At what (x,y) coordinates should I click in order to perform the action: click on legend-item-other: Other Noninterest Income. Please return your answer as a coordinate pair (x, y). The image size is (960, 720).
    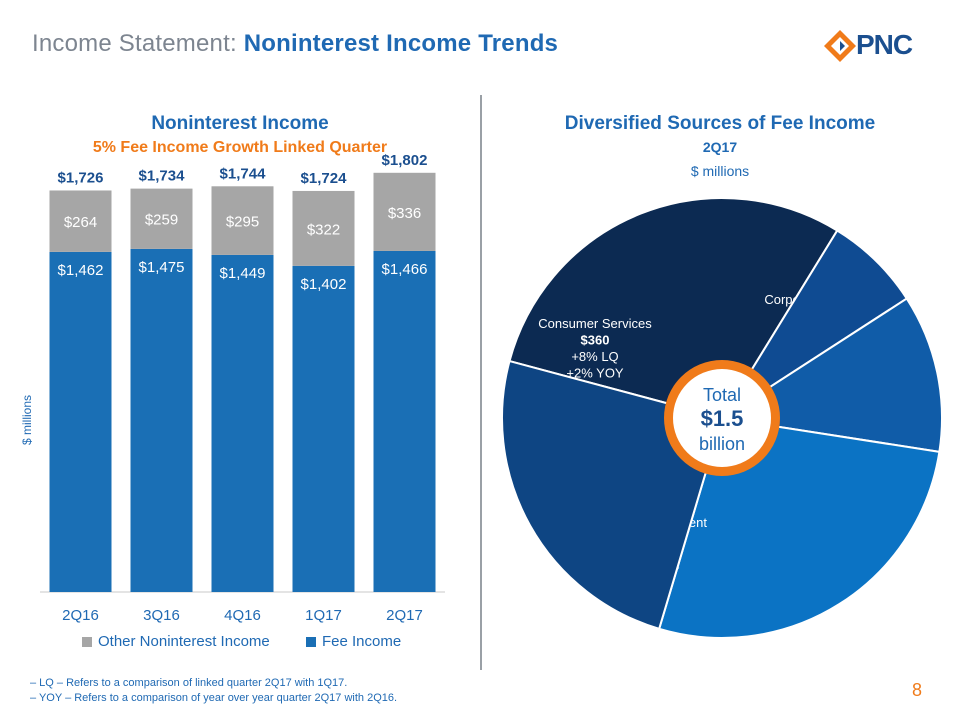
    Looking at the image, I should click on (176, 641).